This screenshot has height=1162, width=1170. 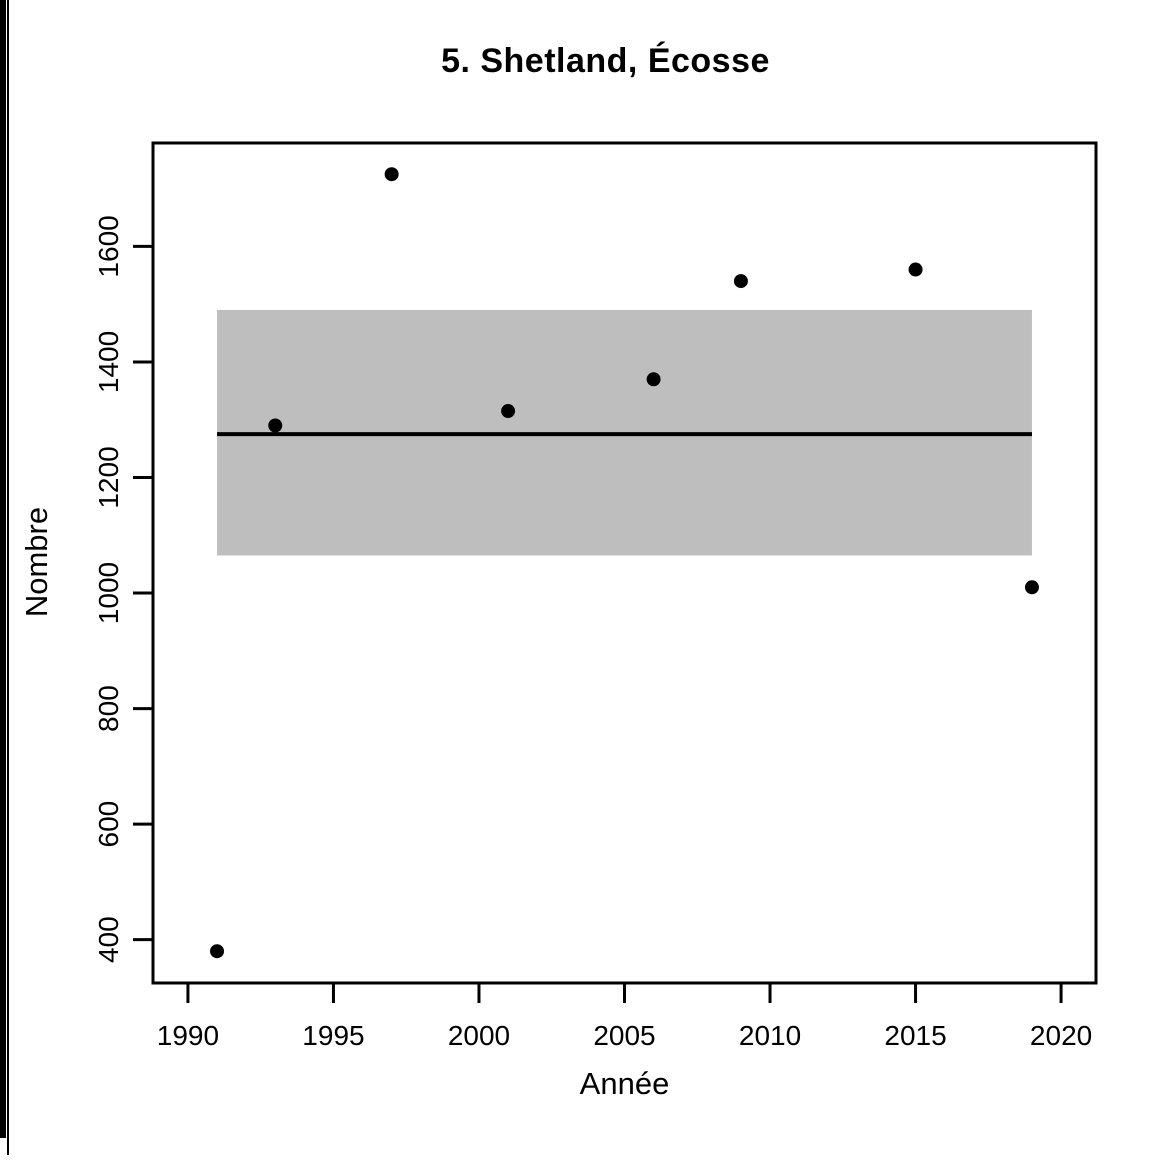 What do you see at coordinates (108, 362) in the screenshot?
I see `y-tick-label: 1400` at bounding box center [108, 362].